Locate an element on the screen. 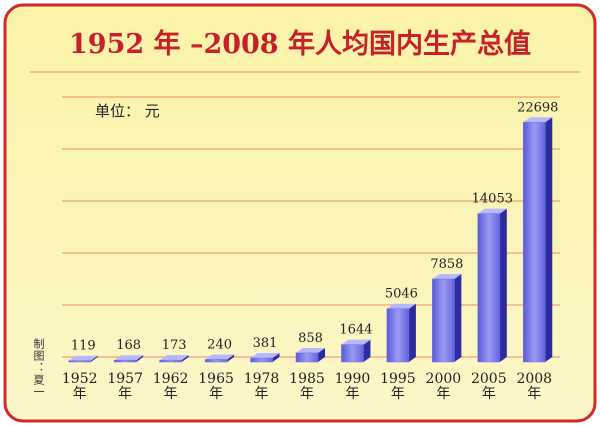 The height and width of the screenshot is (426, 600). x-tick-label: 2000 年 is located at coordinates (443, 386).